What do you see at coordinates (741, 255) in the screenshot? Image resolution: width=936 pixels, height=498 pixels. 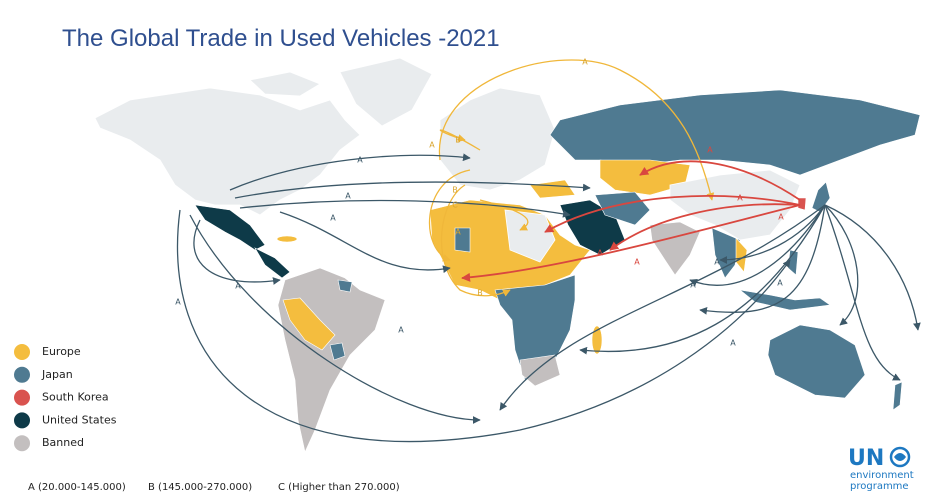 I see `vietnam` at bounding box center [741, 255].